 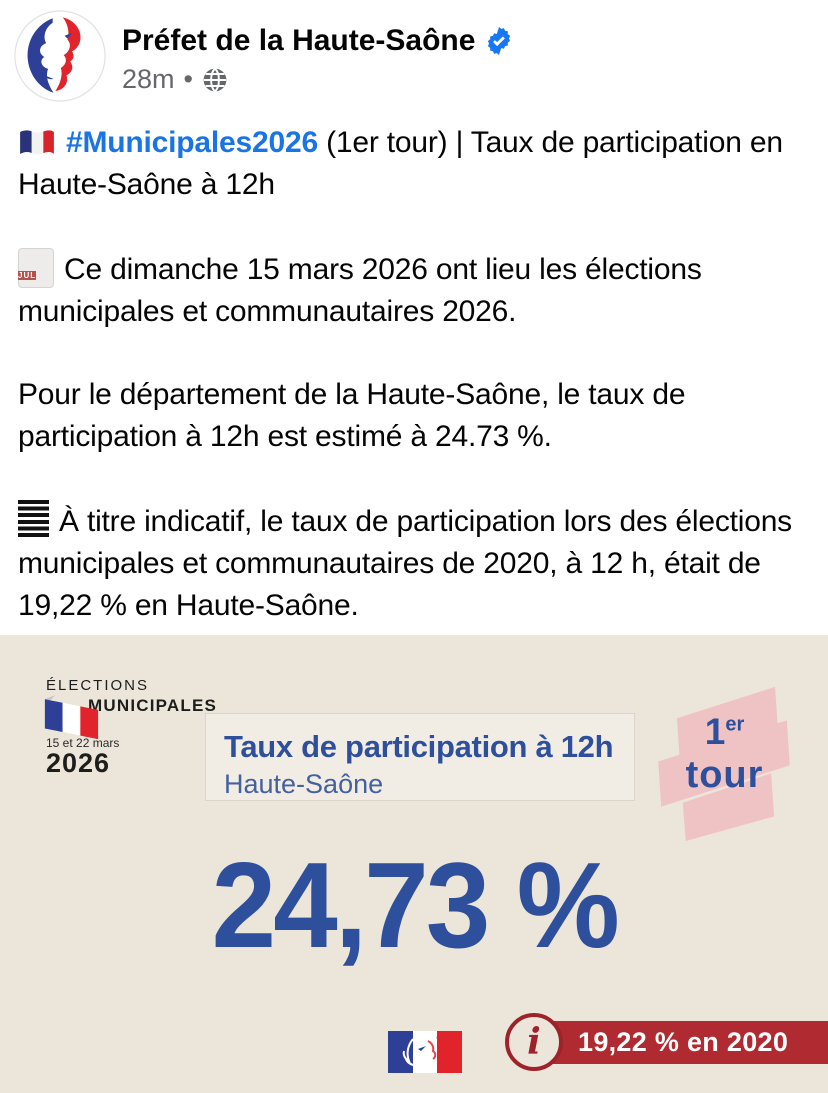 I want to click on previous-rate-label: 19,22 % en 2020, so click(x=683, y=1042).